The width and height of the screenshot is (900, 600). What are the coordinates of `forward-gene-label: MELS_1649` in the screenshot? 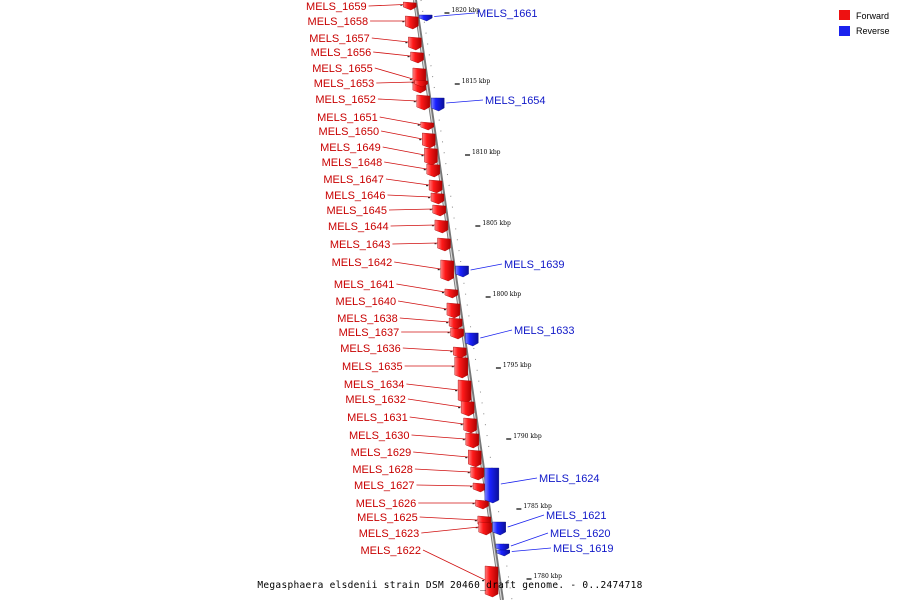 It's located at (350, 148).